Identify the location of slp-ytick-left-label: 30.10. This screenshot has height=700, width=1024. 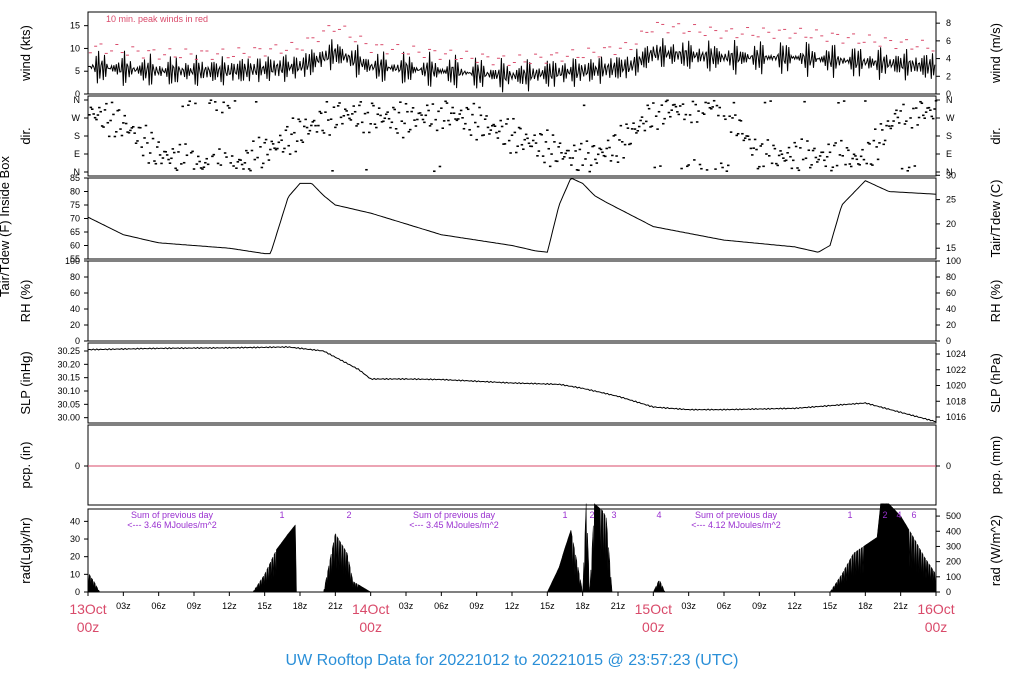
(68, 391).